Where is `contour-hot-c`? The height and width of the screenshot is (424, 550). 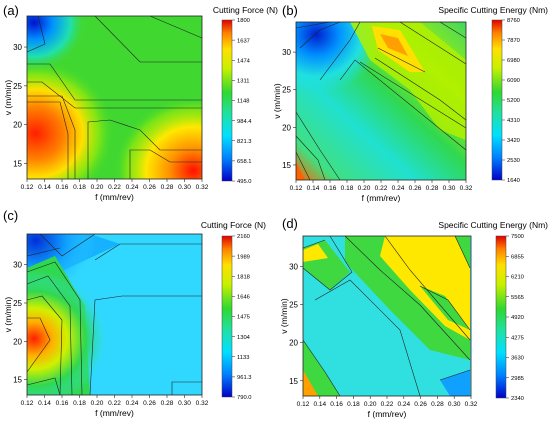
contour-hot-c is located at coordinates (114, 314).